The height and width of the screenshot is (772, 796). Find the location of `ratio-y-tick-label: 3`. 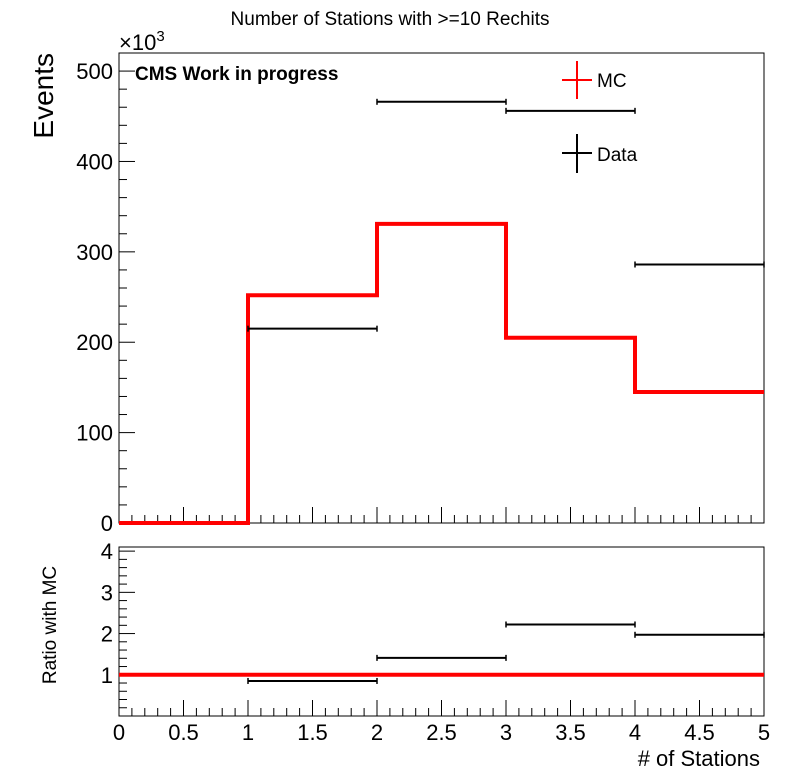

ratio-y-tick-label: 3 is located at coordinates (107, 592).